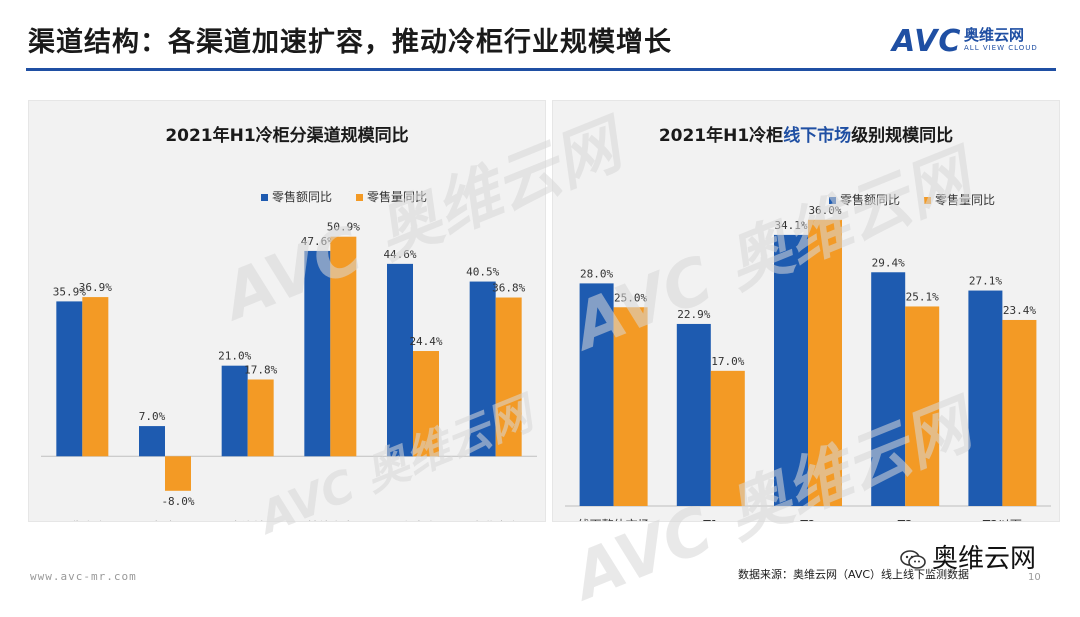 Image resolution: width=1080 pixels, height=617 pixels. I want to click on wechat-name: 奥维云网, so click(984, 559).